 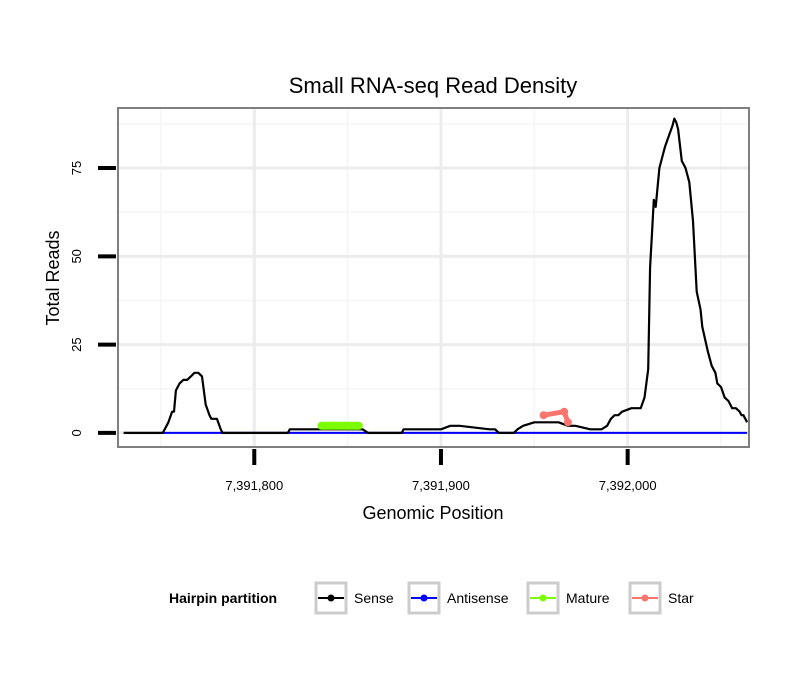 What do you see at coordinates (53, 277) in the screenshot?
I see `y-axis-label: Total Reads` at bounding box center [53, 277].